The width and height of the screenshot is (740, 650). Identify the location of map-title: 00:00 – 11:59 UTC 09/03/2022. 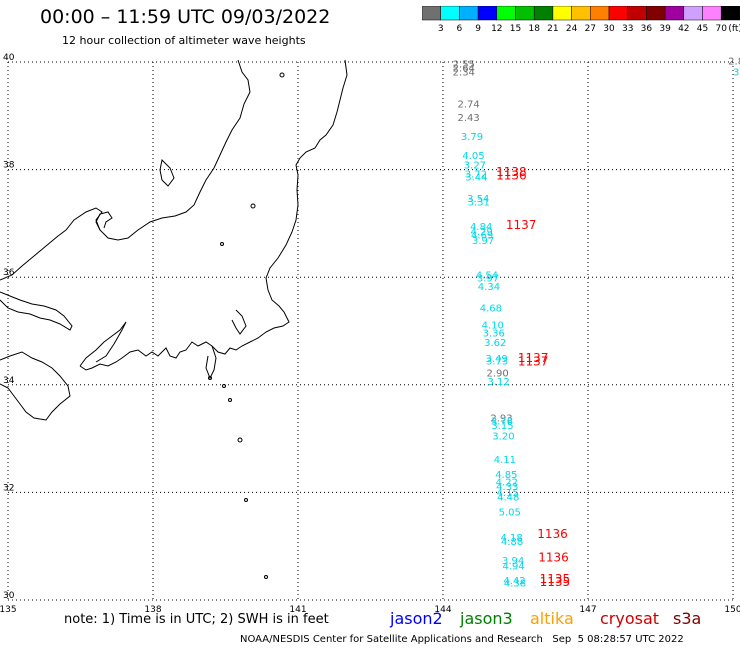
(185, 17).